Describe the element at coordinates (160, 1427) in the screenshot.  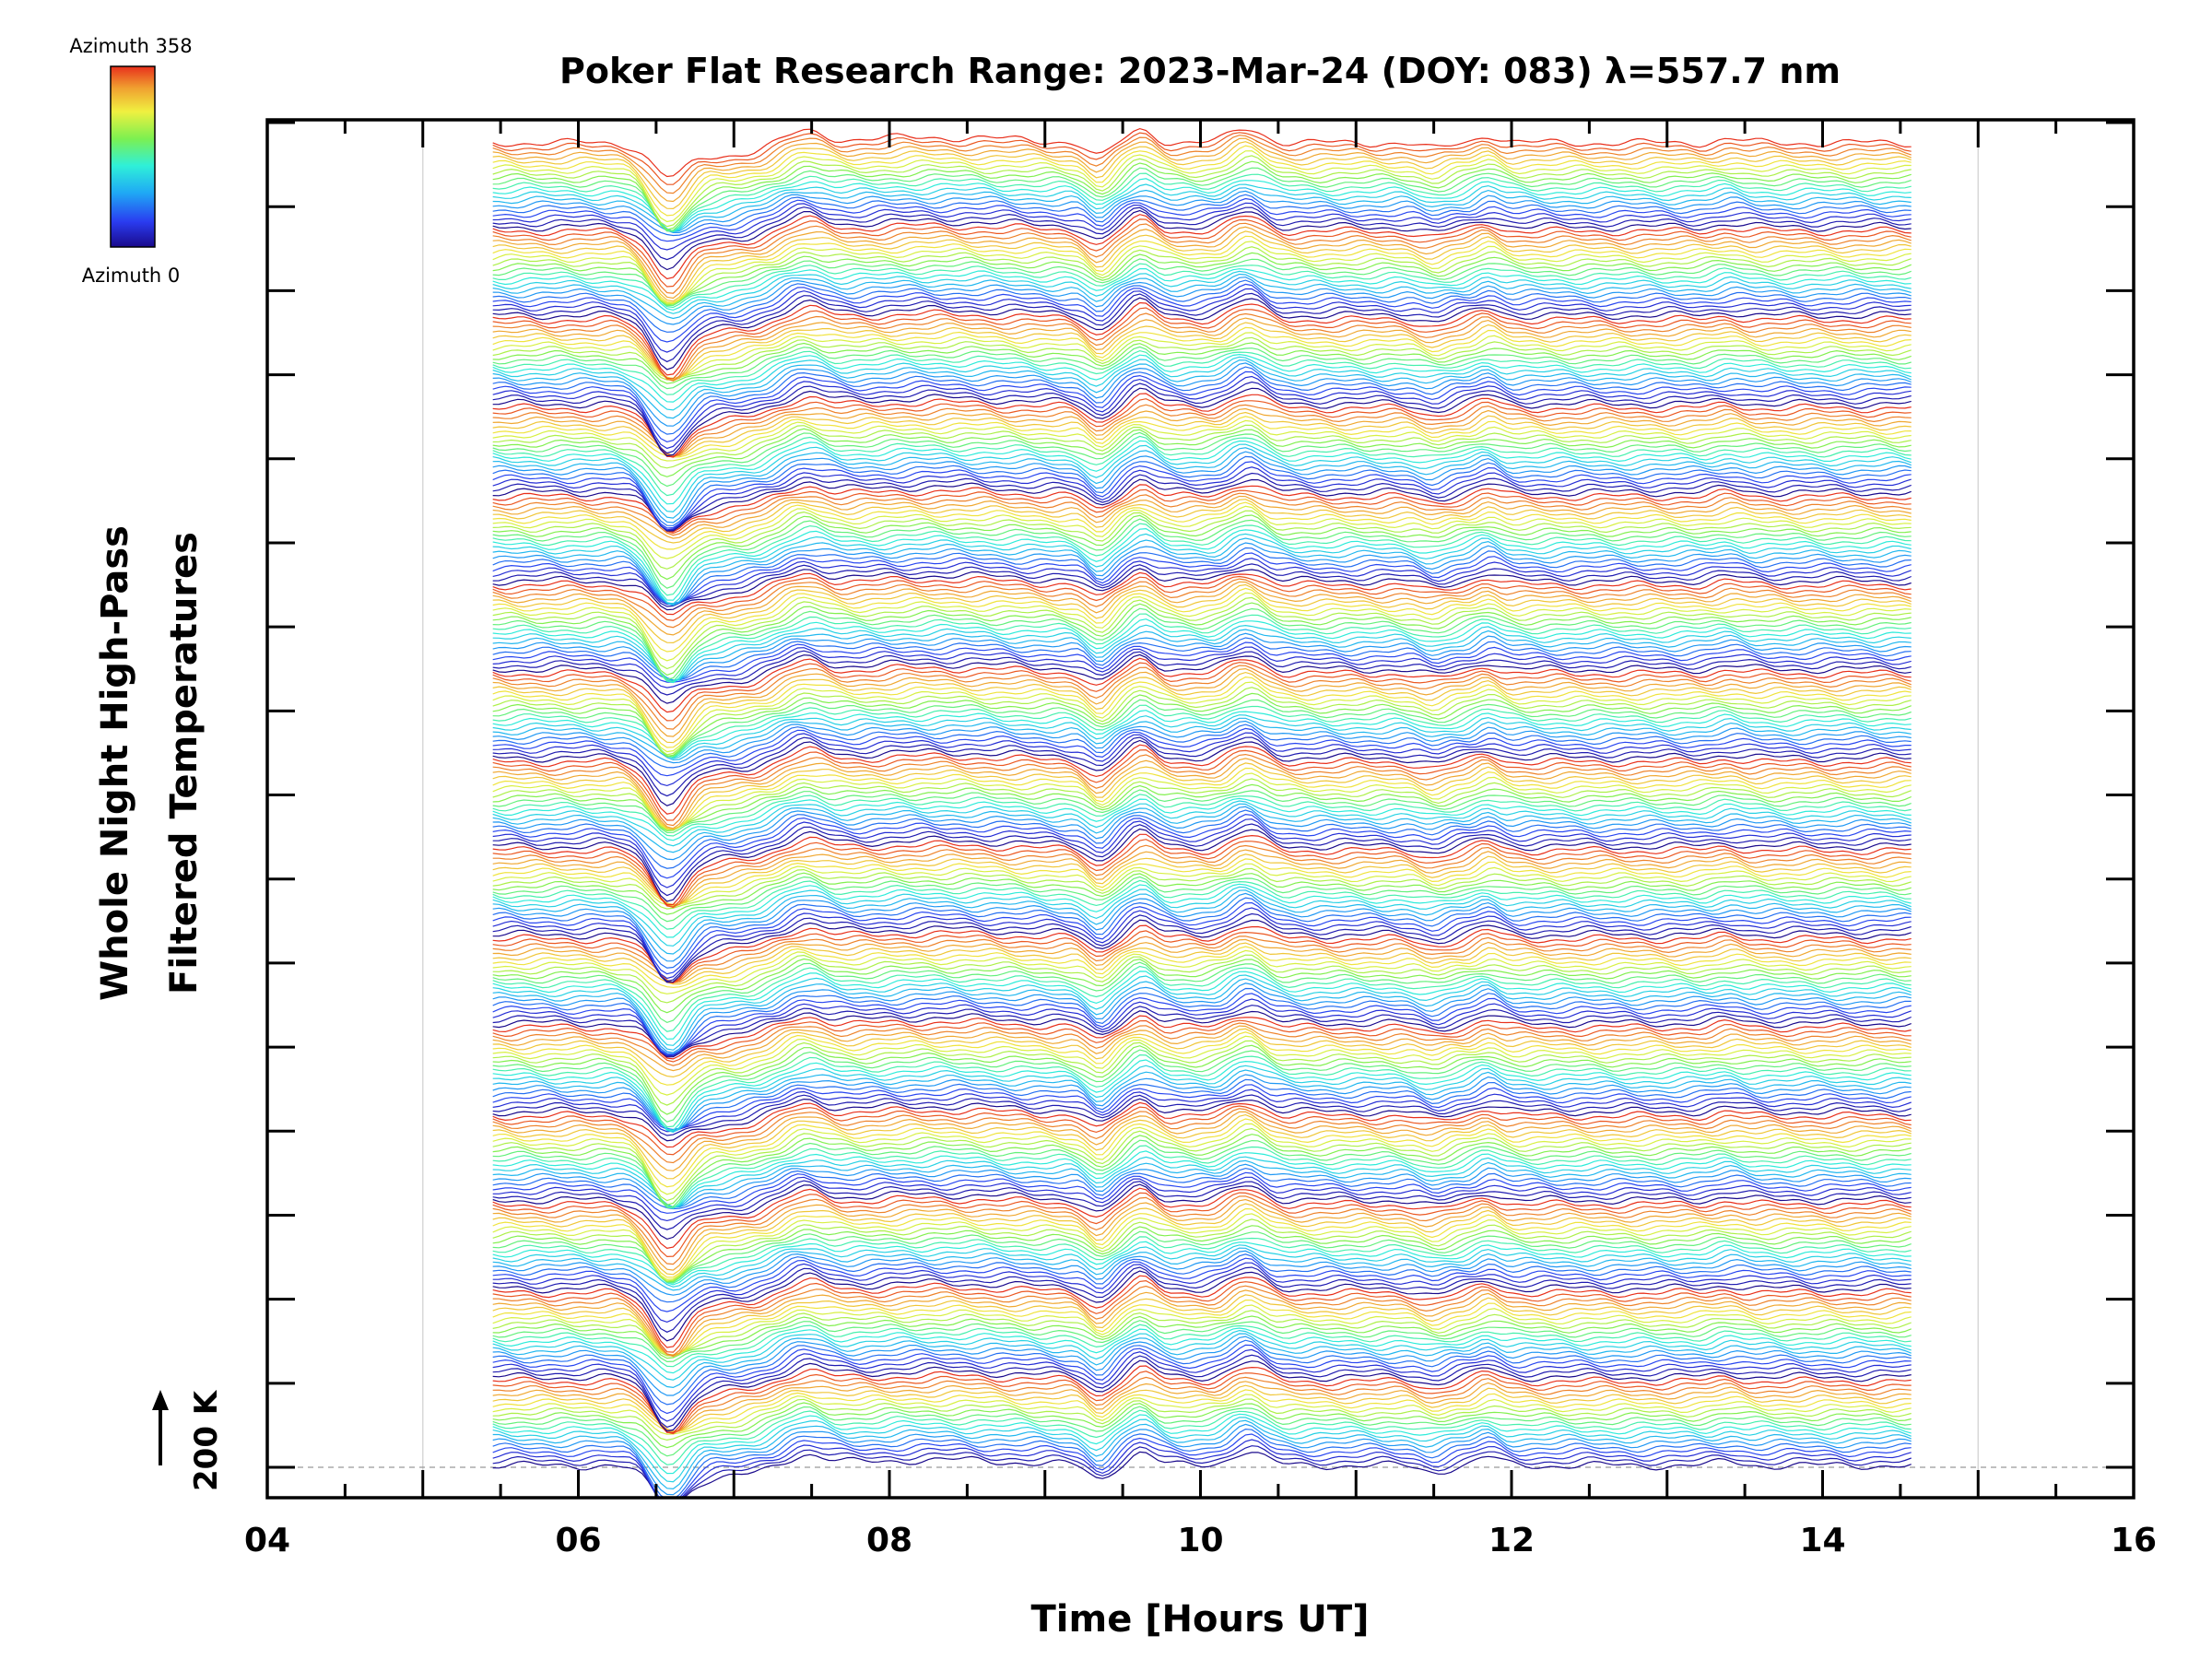
I see `scale-arrow-icon` at that location.